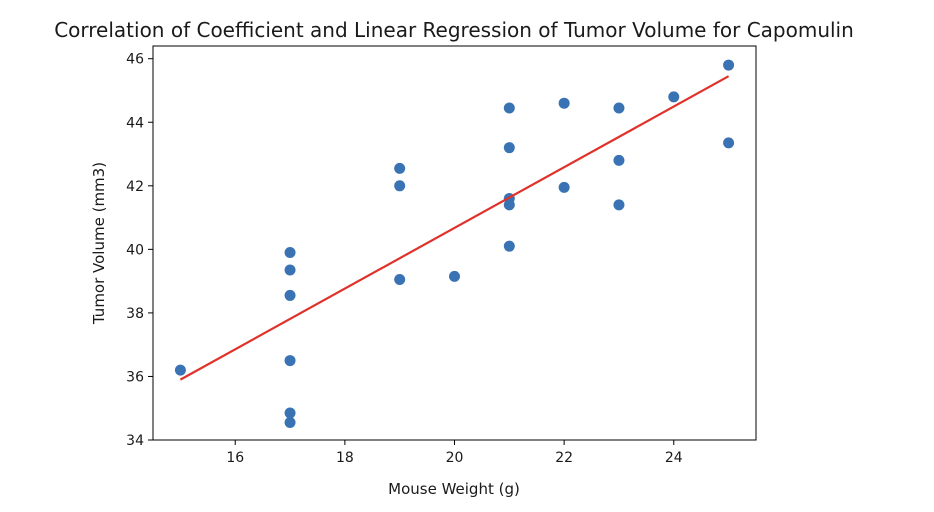  I want to click on y-tick-label: 40, so click(135, 250).